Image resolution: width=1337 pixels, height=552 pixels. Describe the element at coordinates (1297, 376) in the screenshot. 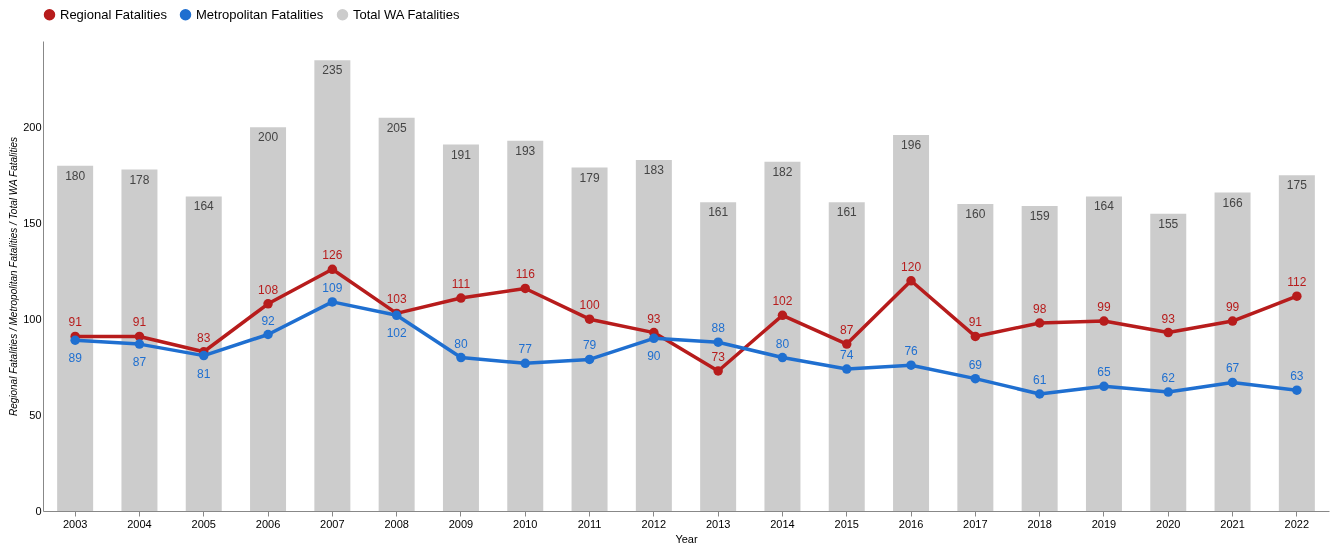

I see `data-label: 63` at that location.